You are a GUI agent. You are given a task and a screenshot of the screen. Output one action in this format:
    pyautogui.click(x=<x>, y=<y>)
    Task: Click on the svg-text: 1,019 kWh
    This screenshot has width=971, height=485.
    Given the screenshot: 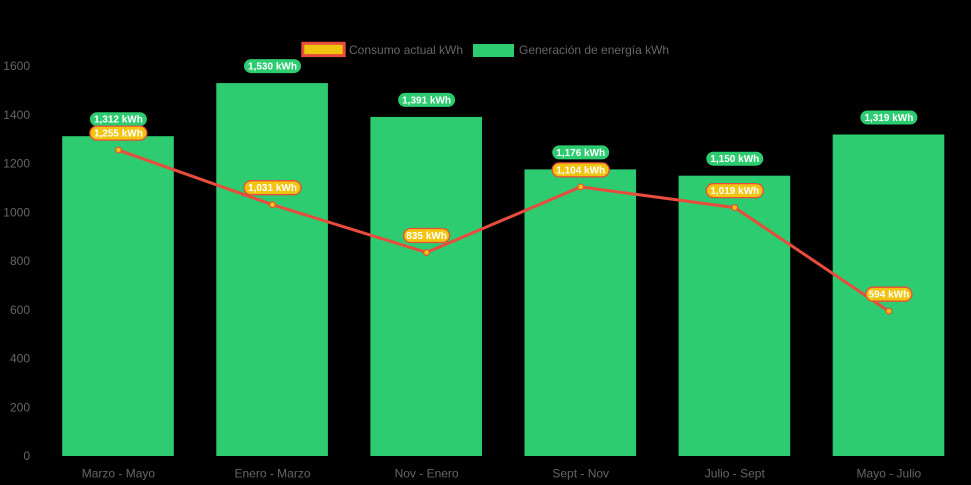 What is the action you would take?
    pyautogui.click(x=734, y=191)
    